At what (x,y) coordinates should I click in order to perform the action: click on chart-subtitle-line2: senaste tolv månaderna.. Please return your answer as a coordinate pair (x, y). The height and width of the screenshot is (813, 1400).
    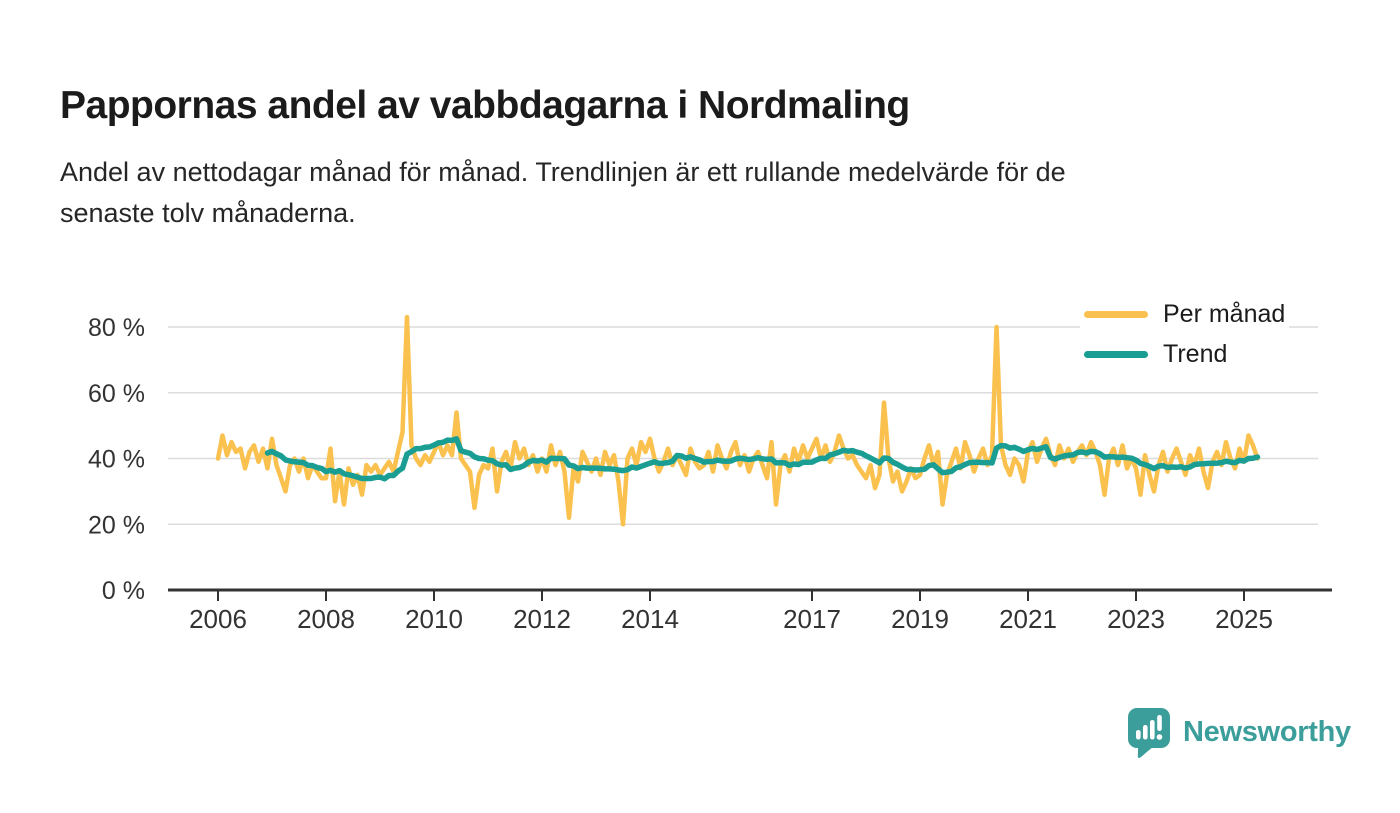
    Looking at the image, I should click on (208, 213).